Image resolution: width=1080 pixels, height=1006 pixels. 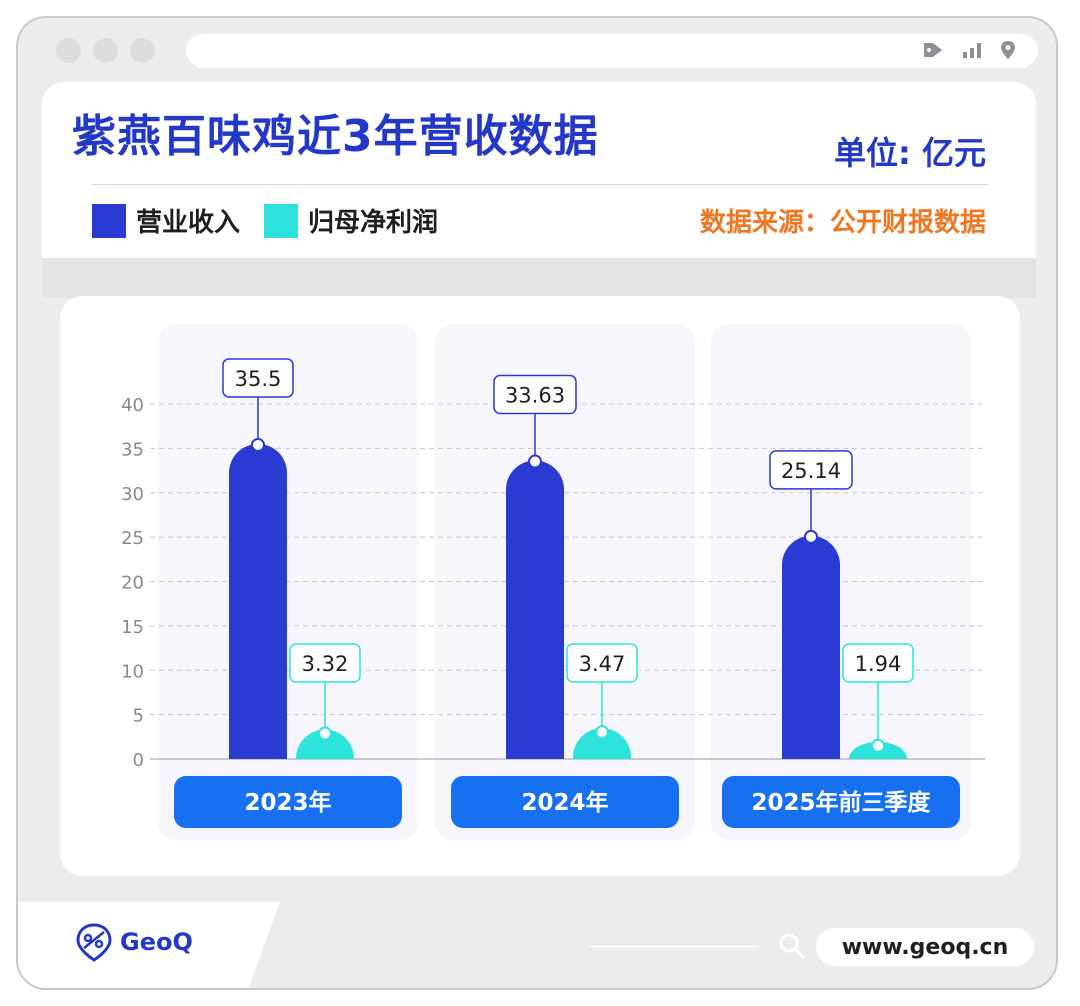 I want to click on header-divider, so click(x=540, y=184).